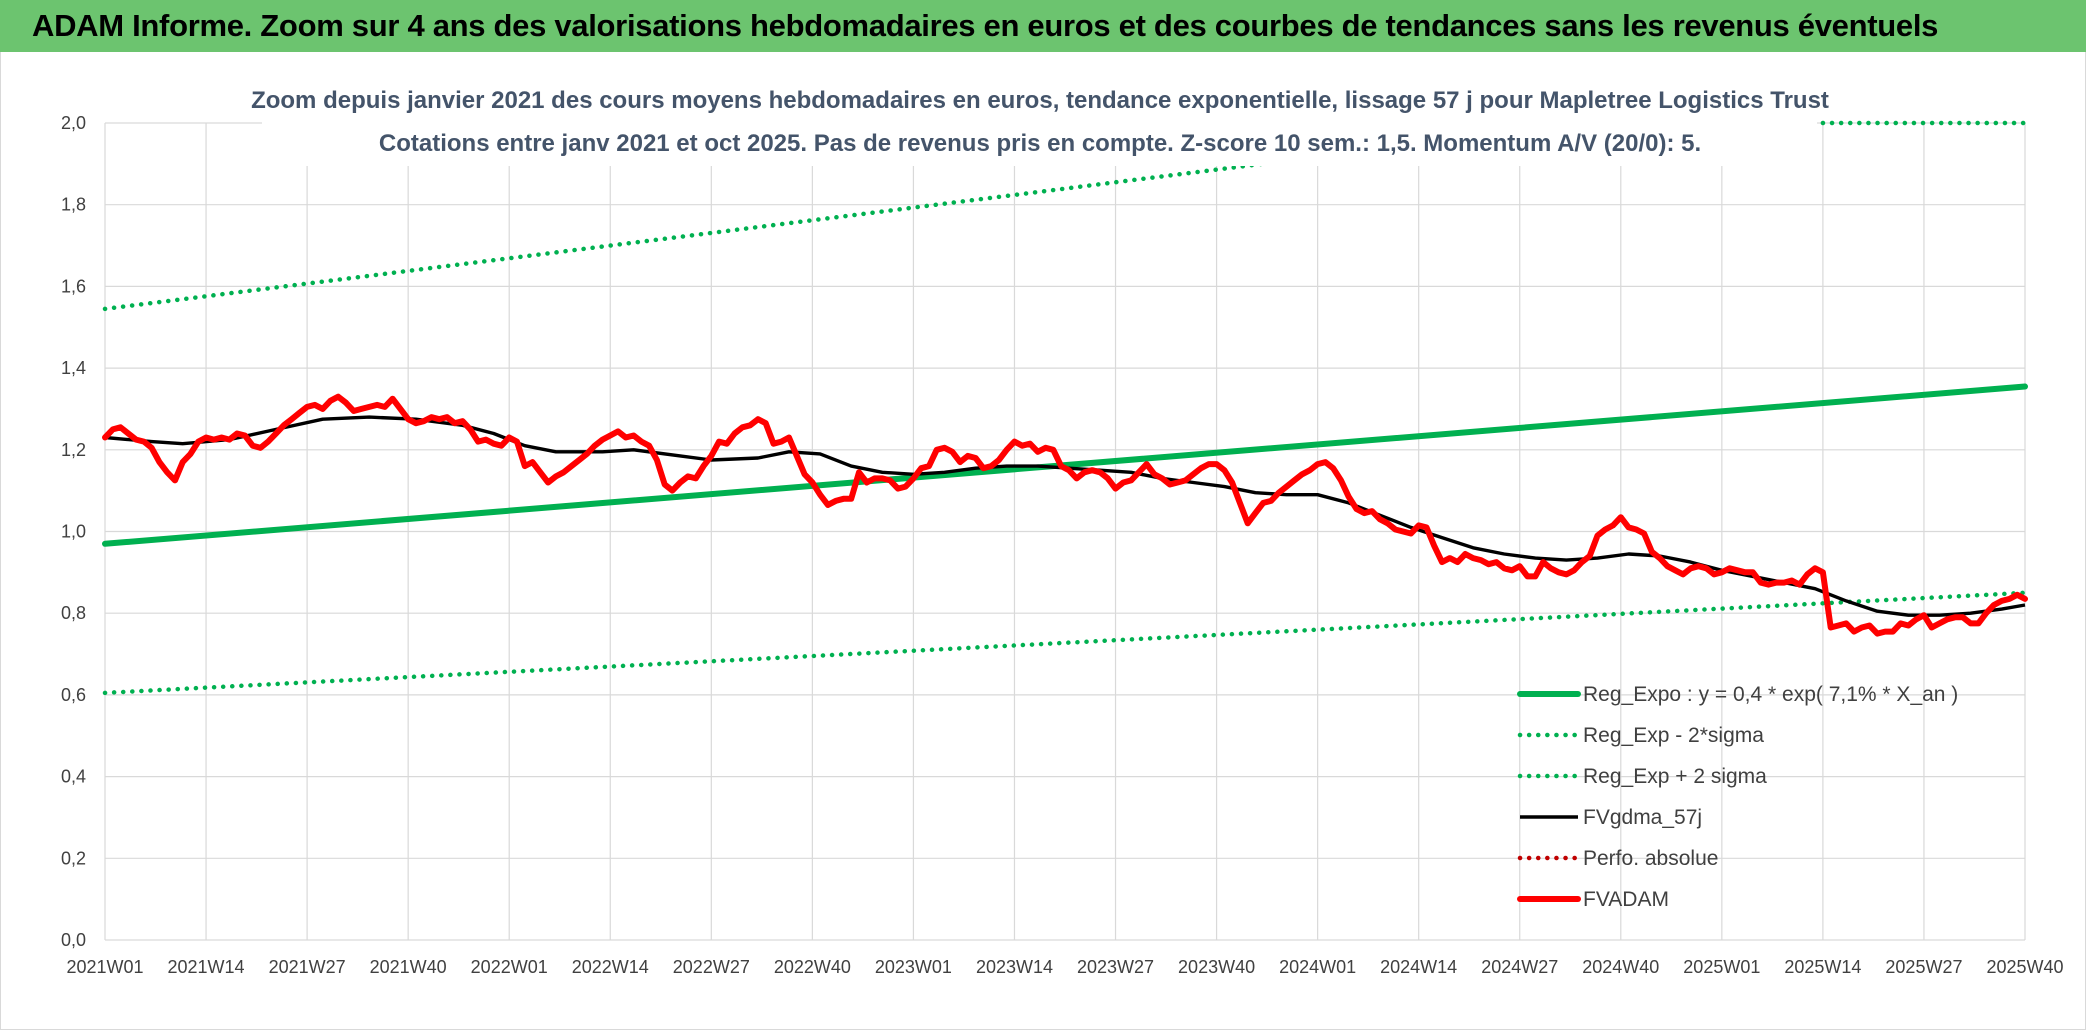  Describe the element at coordinates (1216, 967) in the screenshot. I see `x-tick-label: 2023W40` at that location.